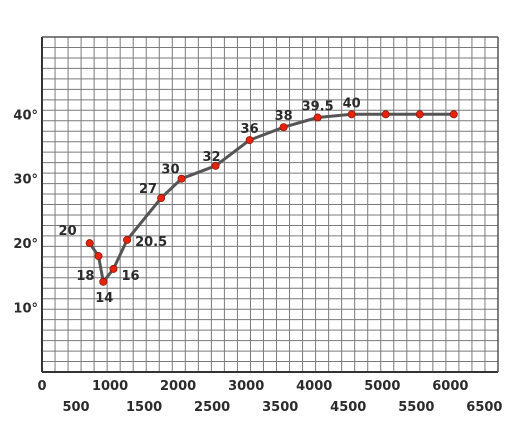 The width and height of the screenshot is (525, 433). I want to click on x-tick-label: 4000, so click(314, 386).